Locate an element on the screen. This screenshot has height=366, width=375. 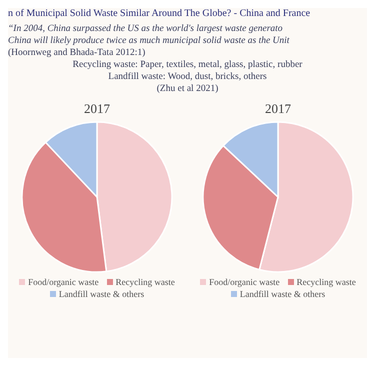
text: Landfill waste: Wood, dust, bricks, others is located at coordinates (187, 77).